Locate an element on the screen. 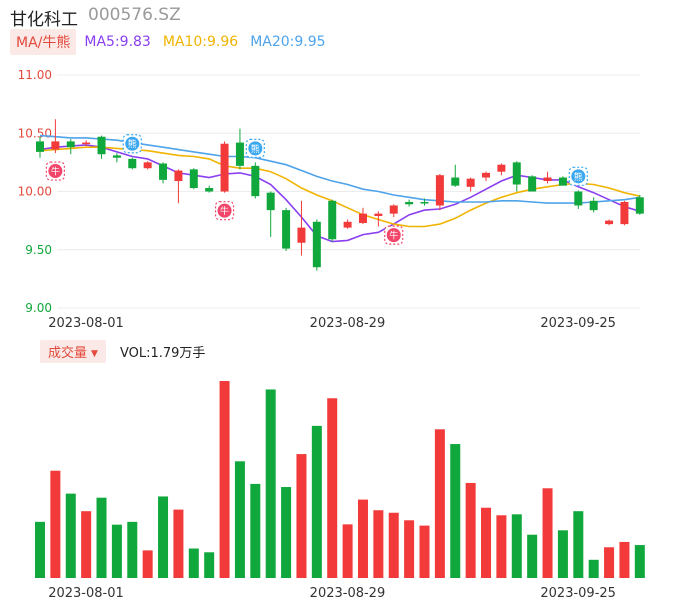 The height and width of the screenshot is (606, 686). y-tick-label: 10.50 is located at coordinates (35, 133).